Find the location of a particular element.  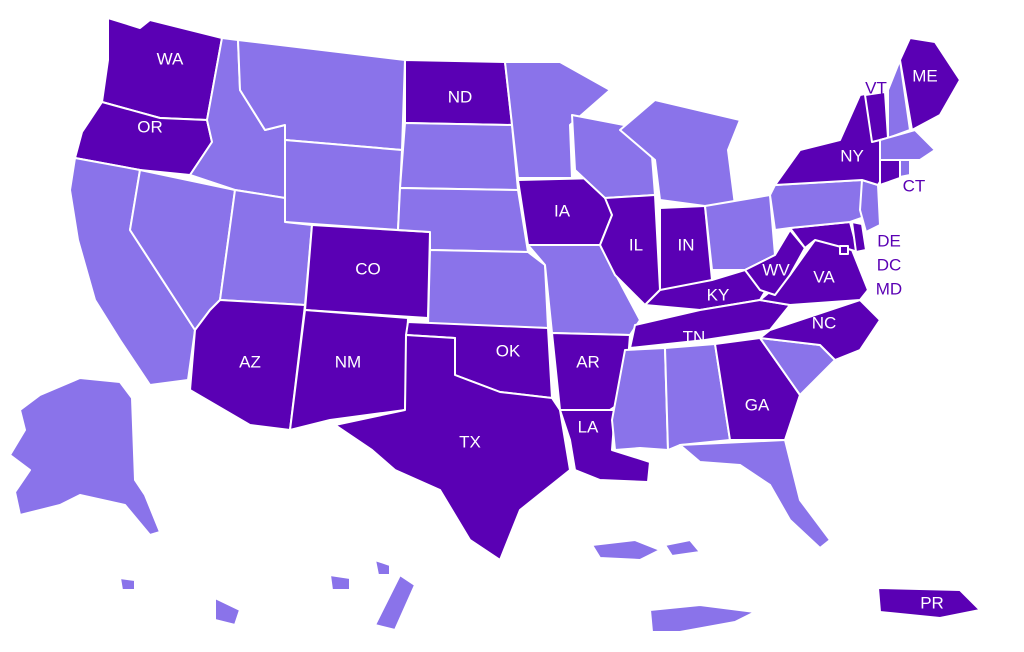

state-sd is located at coordinates (459, 156).